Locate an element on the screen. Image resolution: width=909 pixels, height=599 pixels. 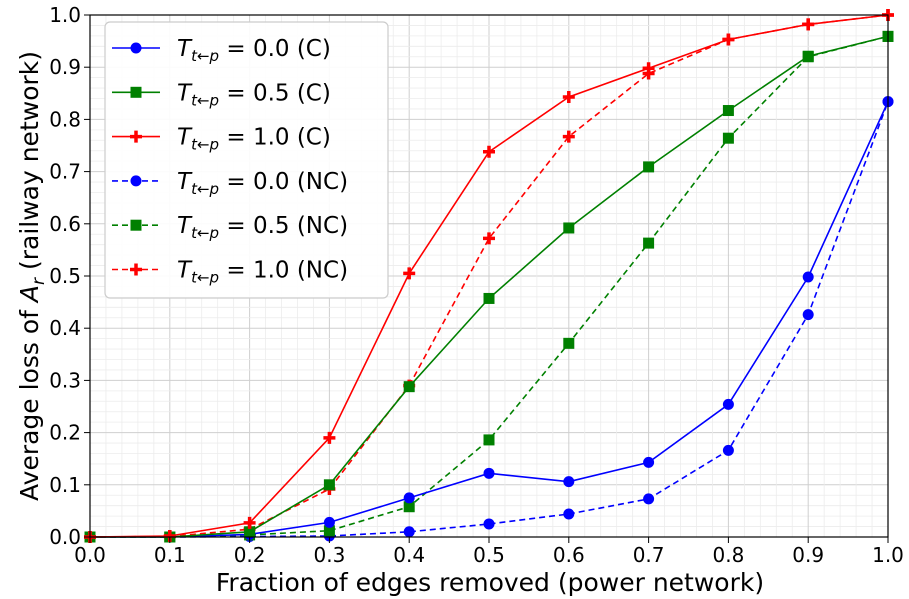
legend-label: Tt←p = 0.0 (NC) is located at coordinates (262, 183).